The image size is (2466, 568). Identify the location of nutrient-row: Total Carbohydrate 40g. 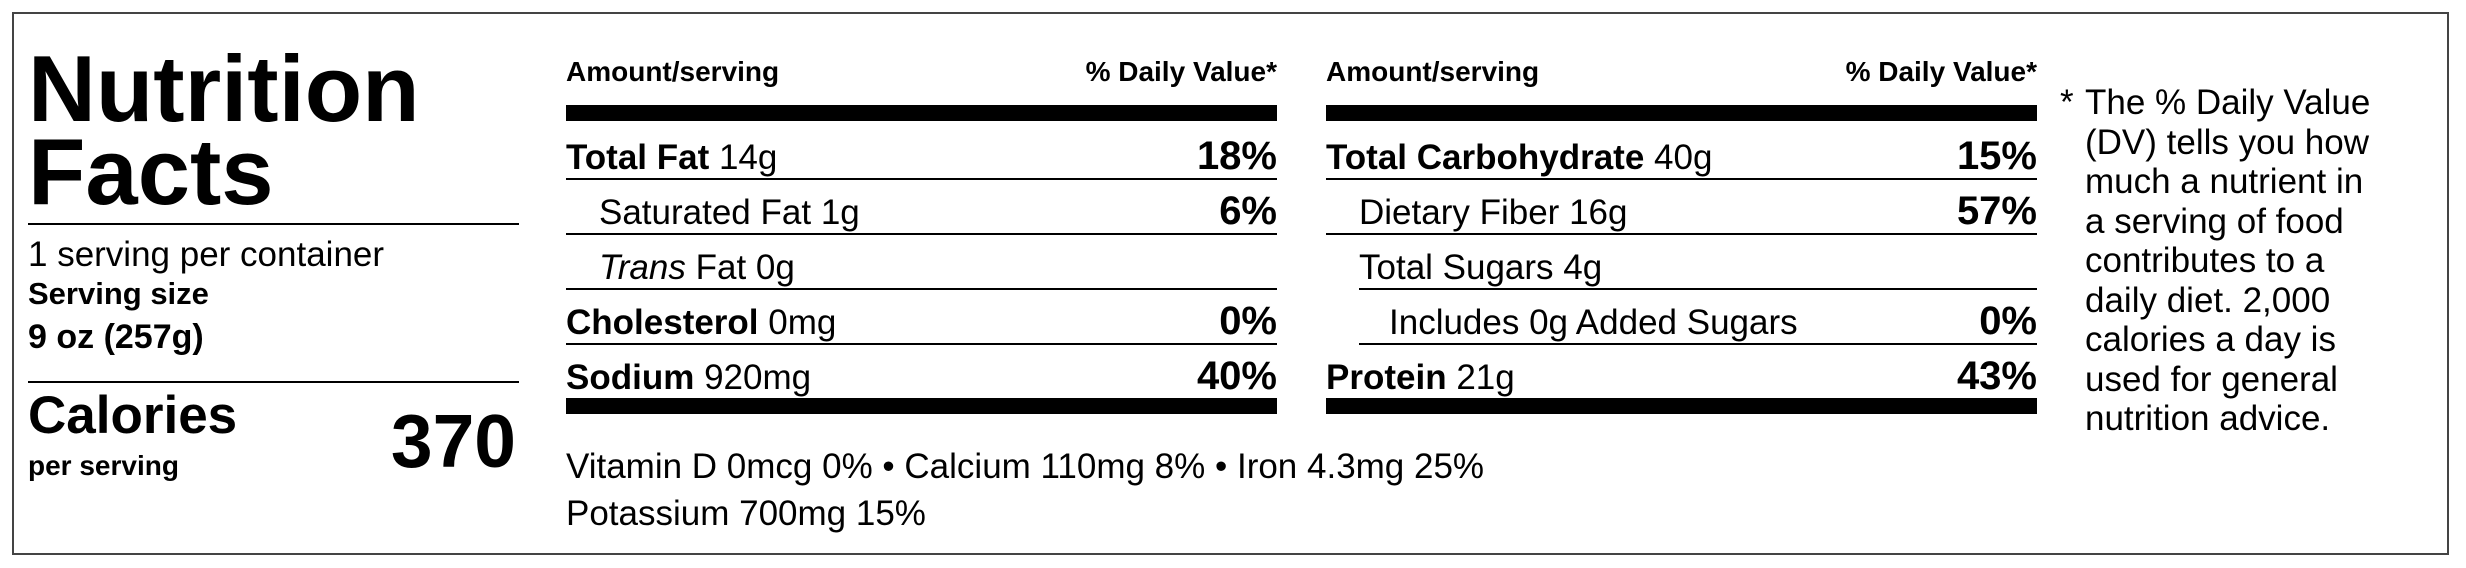
(1519, 157).